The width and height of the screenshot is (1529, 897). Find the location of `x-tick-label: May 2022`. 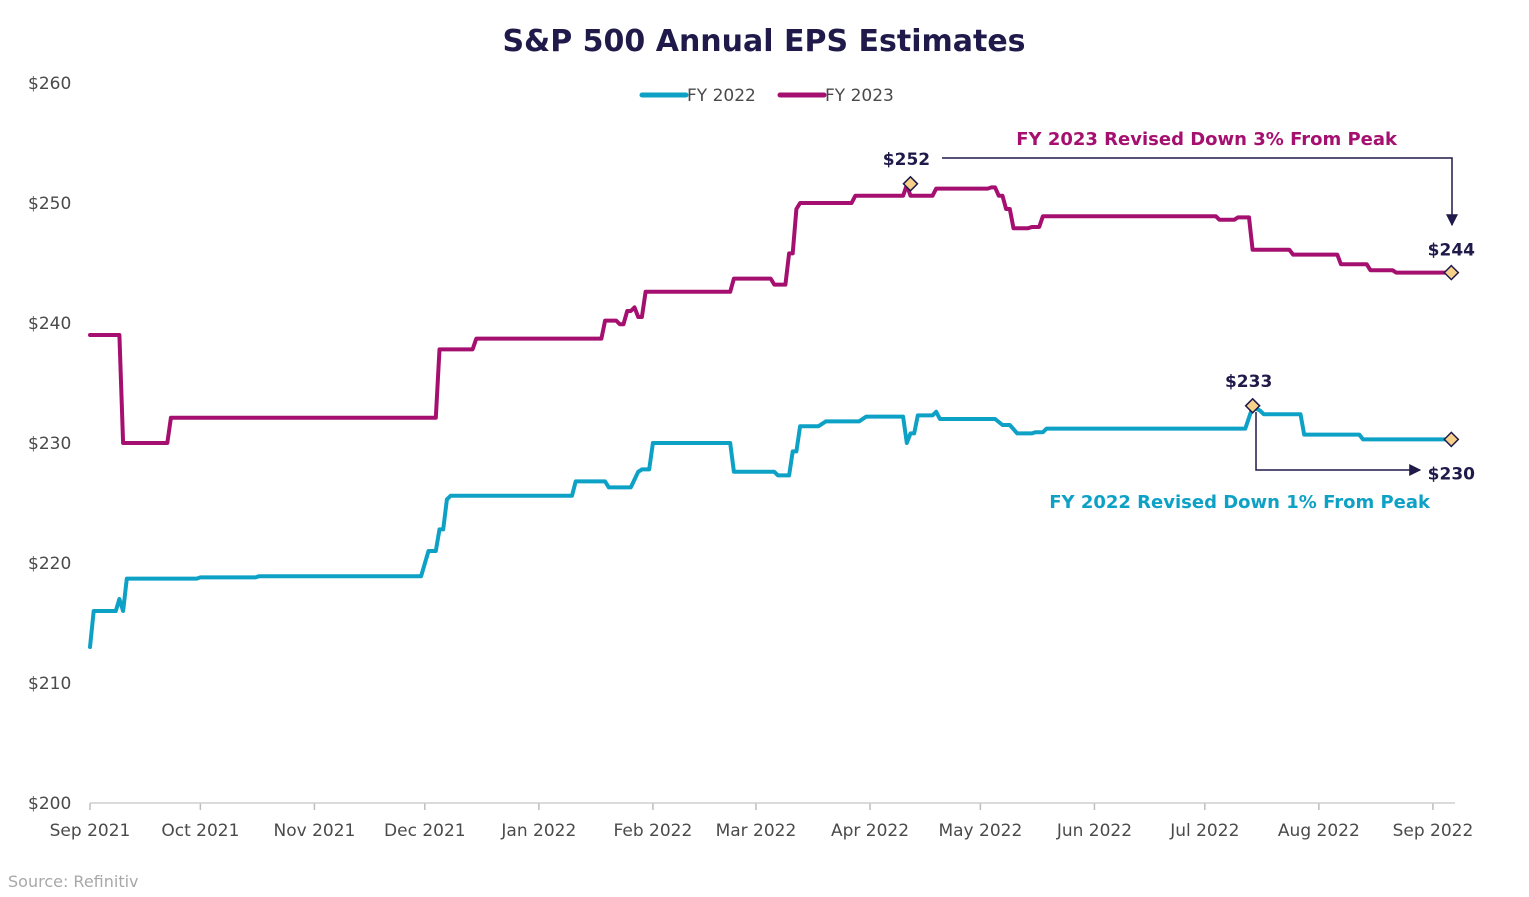

x-tick-label: May 2022 is located at coordinates (980, 831).